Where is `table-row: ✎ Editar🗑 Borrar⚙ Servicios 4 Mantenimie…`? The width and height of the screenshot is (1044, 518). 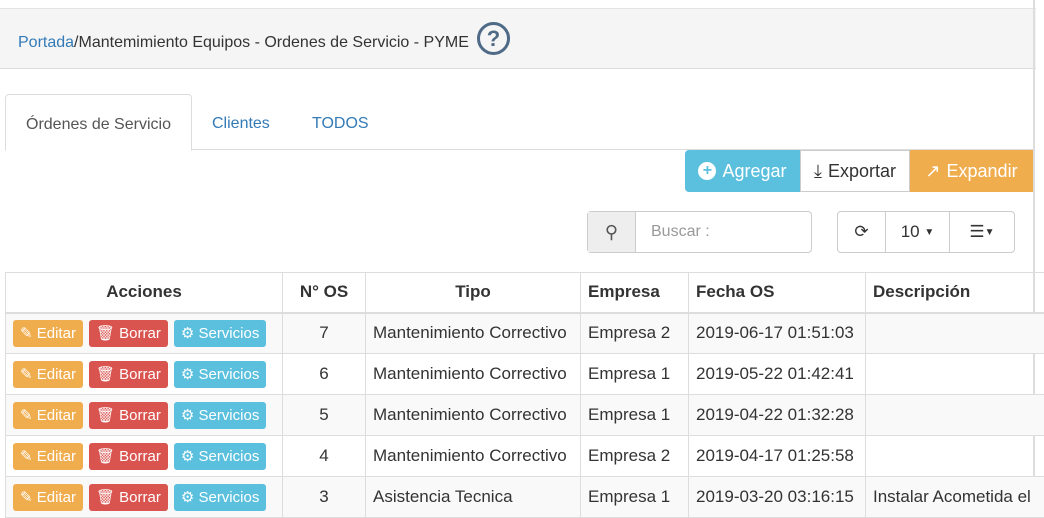
table-row: ✎ Editar🗑 Borrar⚙ Servicios 4 Mantenimie… is located at coordinates (525, 456).